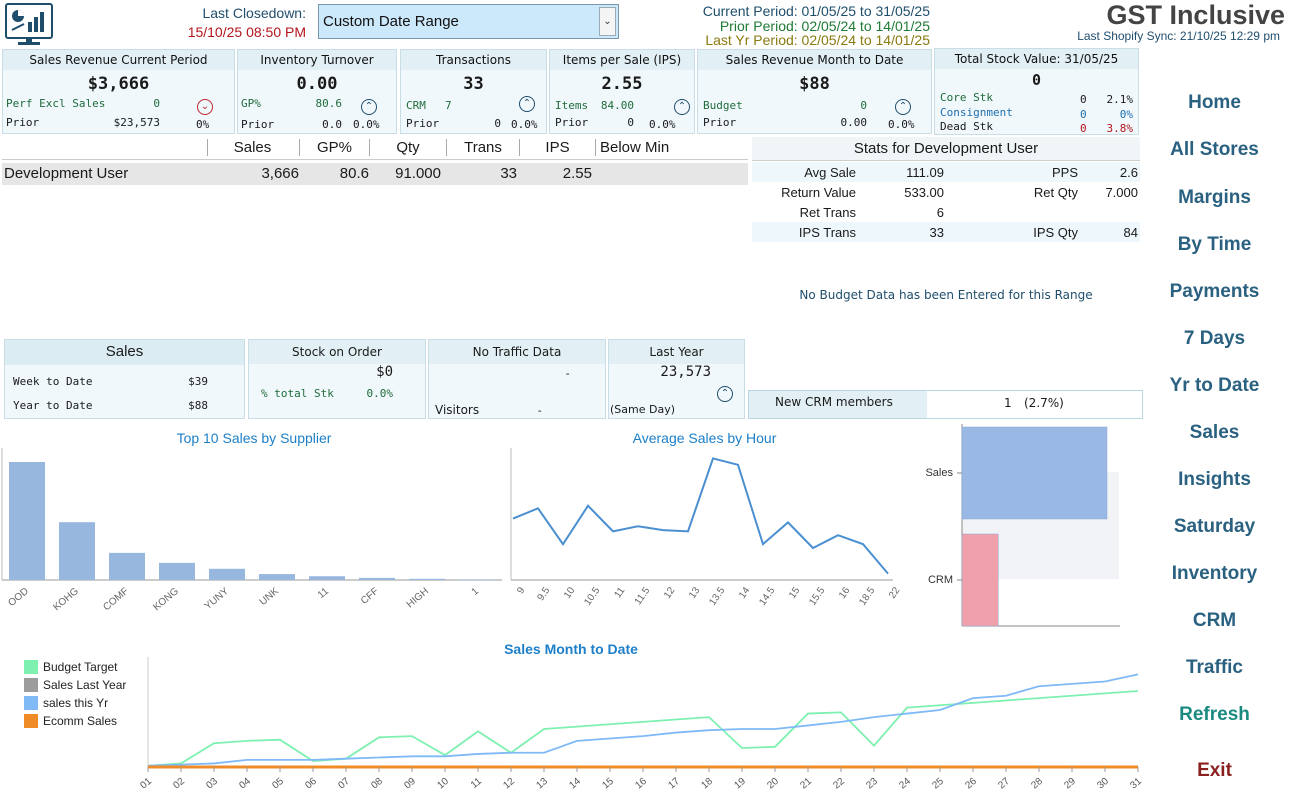 This screenshot has height=811, width=1290. I want to click on crm-members-value: 1, so click(1008, 403).